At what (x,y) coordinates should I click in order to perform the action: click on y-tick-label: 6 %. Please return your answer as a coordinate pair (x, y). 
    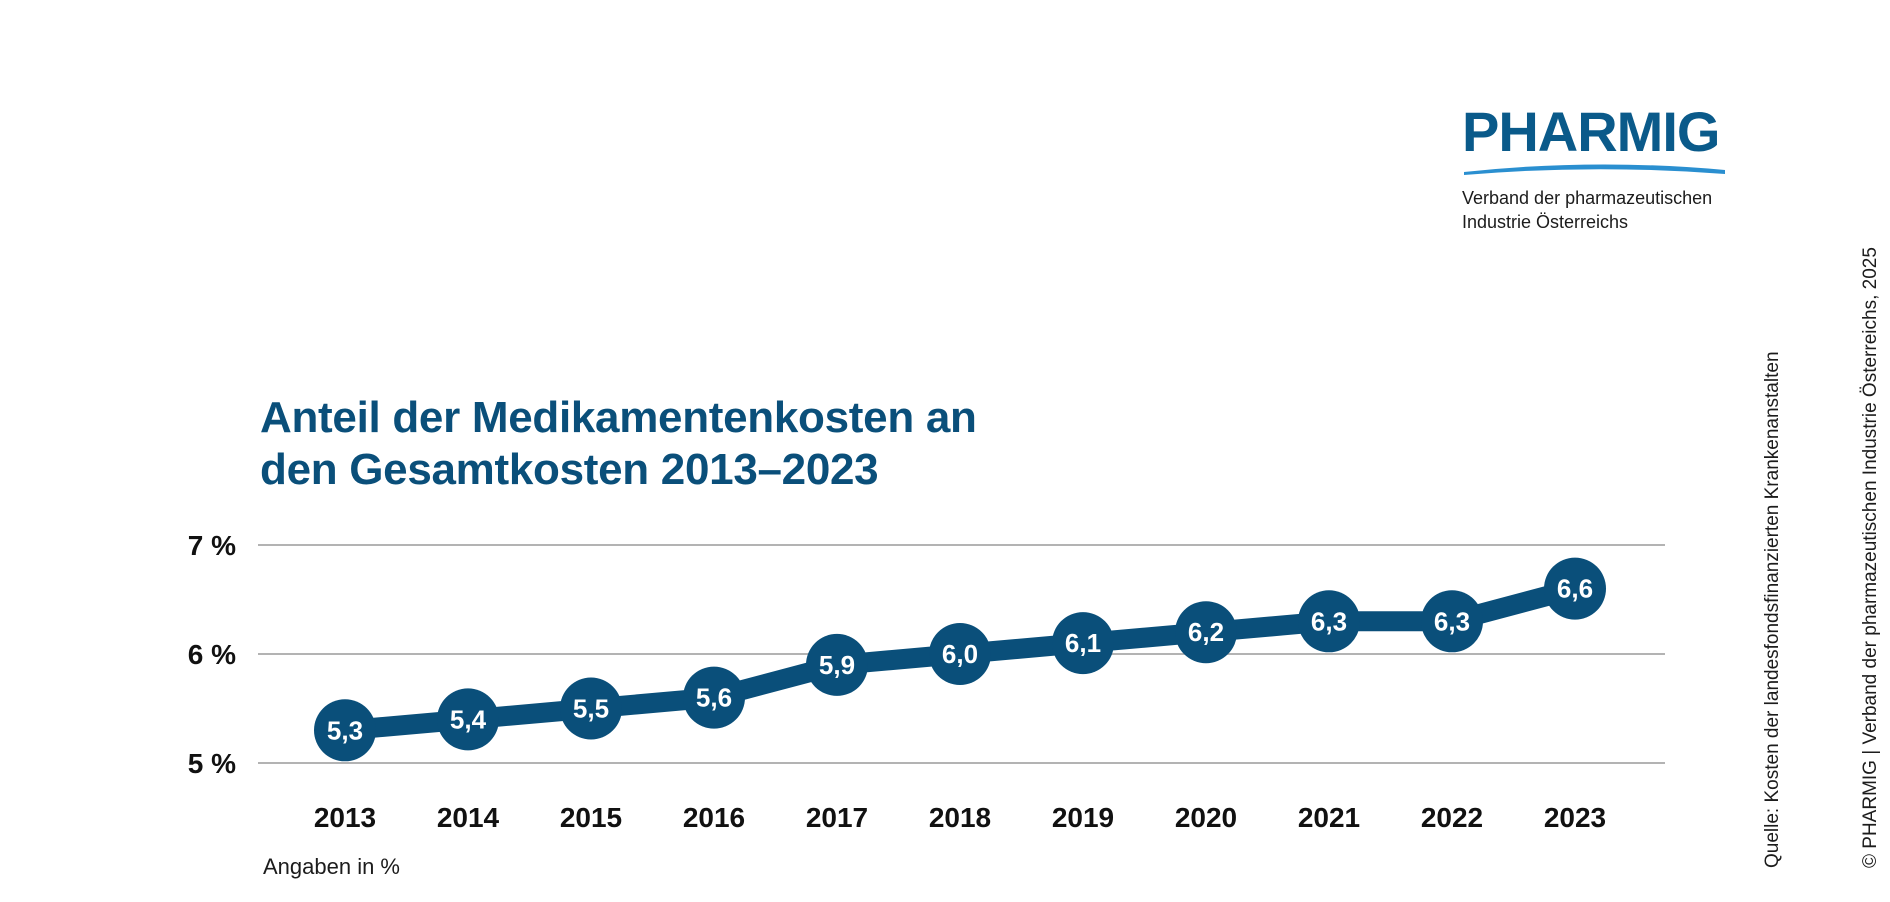
    Looking at the image, I should click on (212, 654).